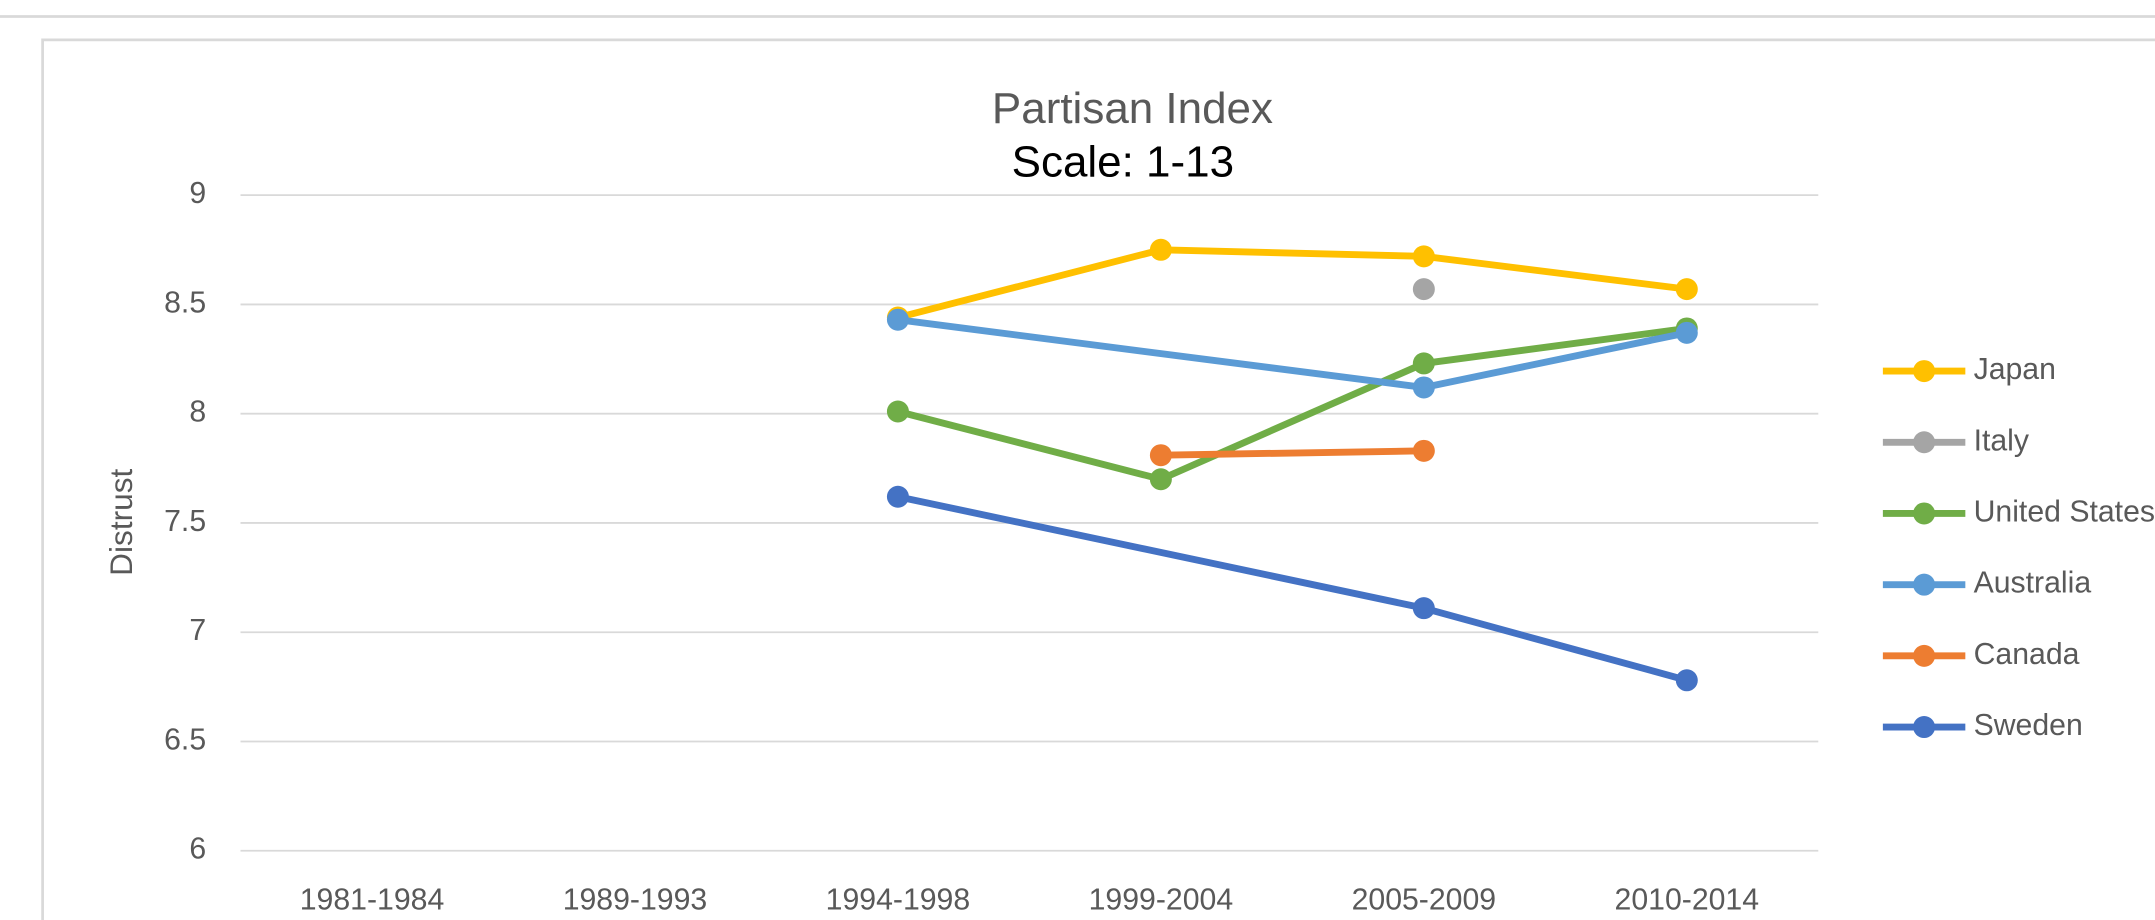 Image resolution: width=2155 pixels, height=920 pixels. I want to click on legend-label: United States, so click(2064, 511).